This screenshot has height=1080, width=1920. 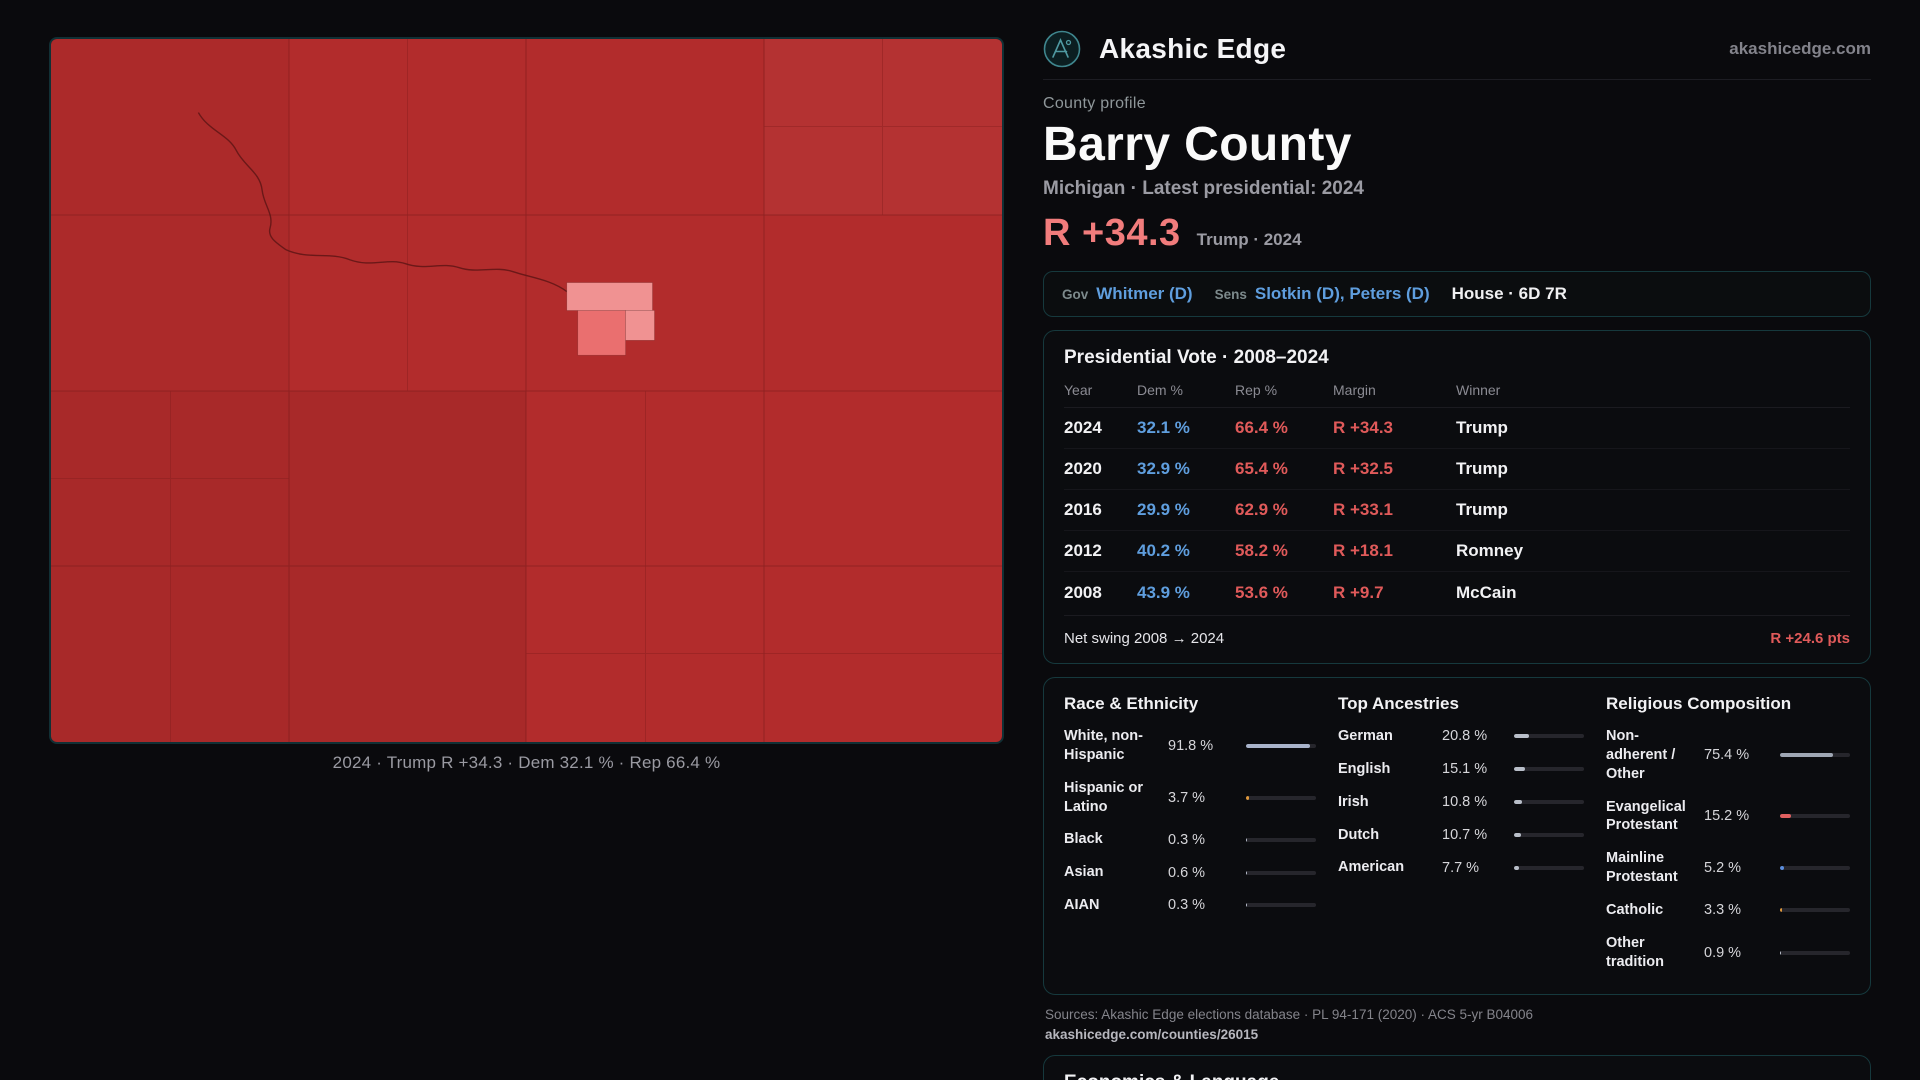 What do you see at coordinates (1800, 48) in the screenshot?
I see `site-link: akashicedge.com` at bounding box center [1800, 48].